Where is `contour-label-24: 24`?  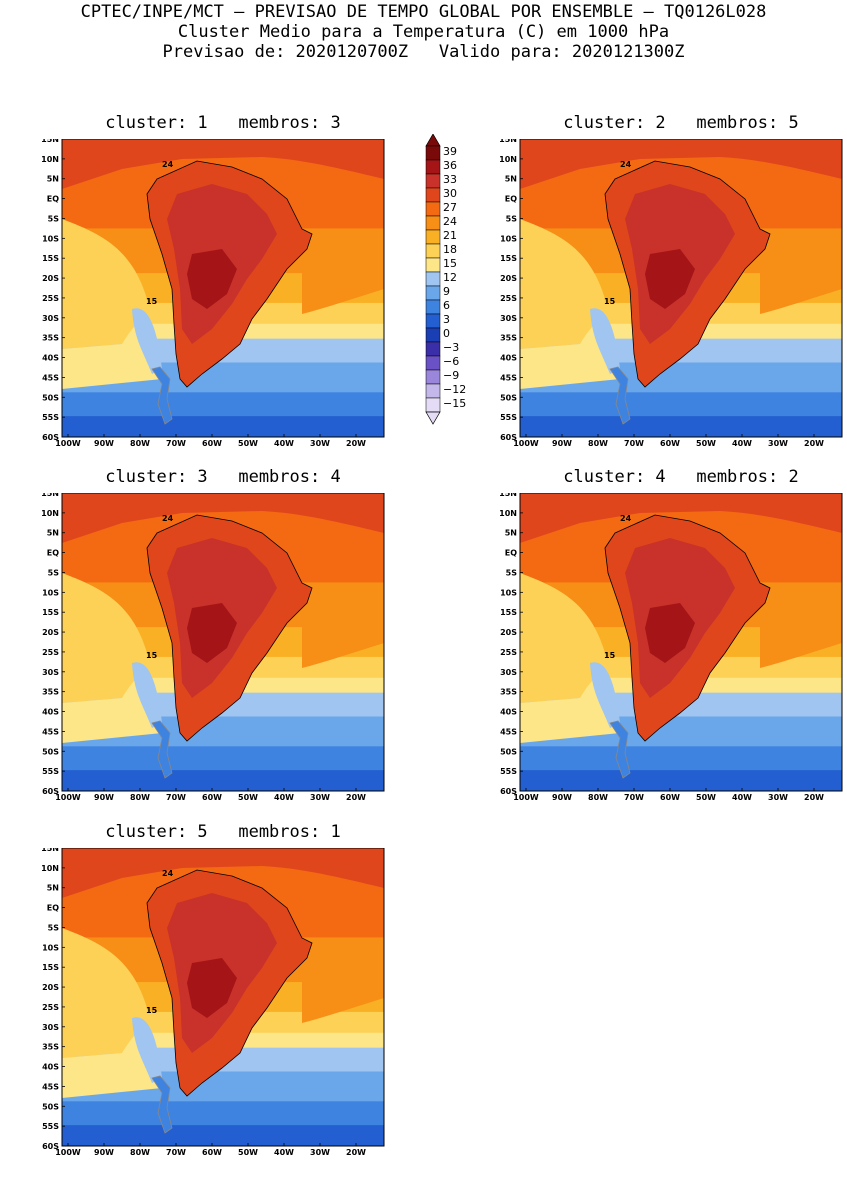 contour-label-24: 24 is located at coordinates (626, 164).